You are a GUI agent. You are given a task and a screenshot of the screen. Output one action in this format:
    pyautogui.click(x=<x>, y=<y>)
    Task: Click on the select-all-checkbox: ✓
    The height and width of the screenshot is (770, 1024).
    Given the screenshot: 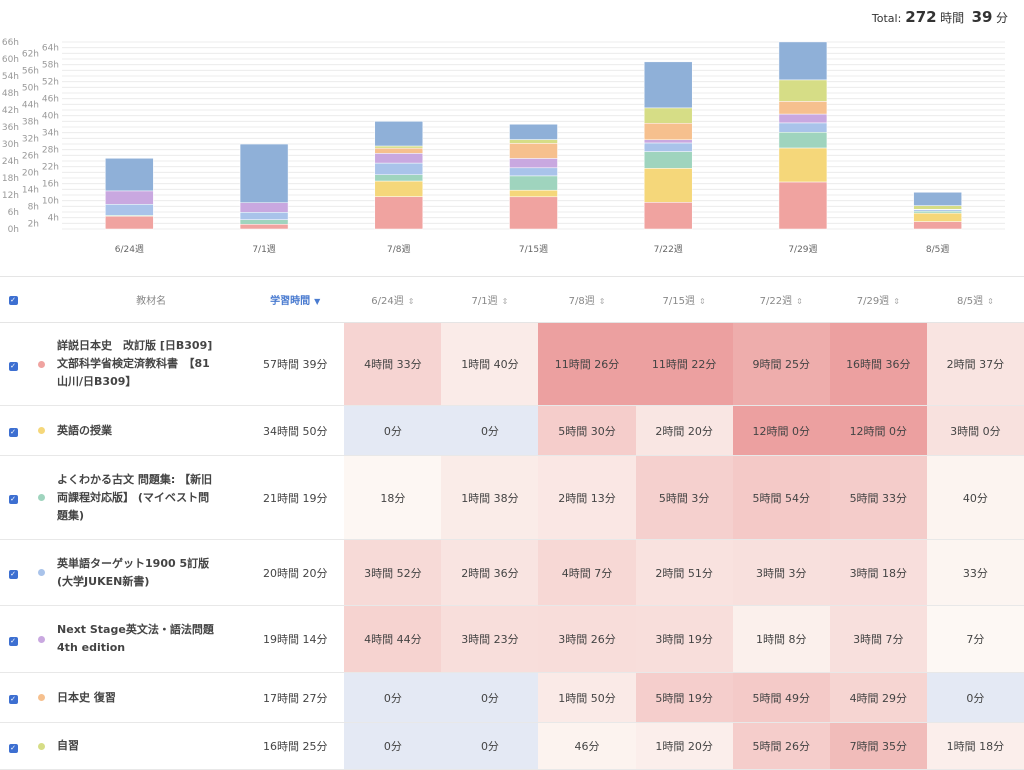 What is the action you would take?
    pyautogui.click(x=13, y=300)
    